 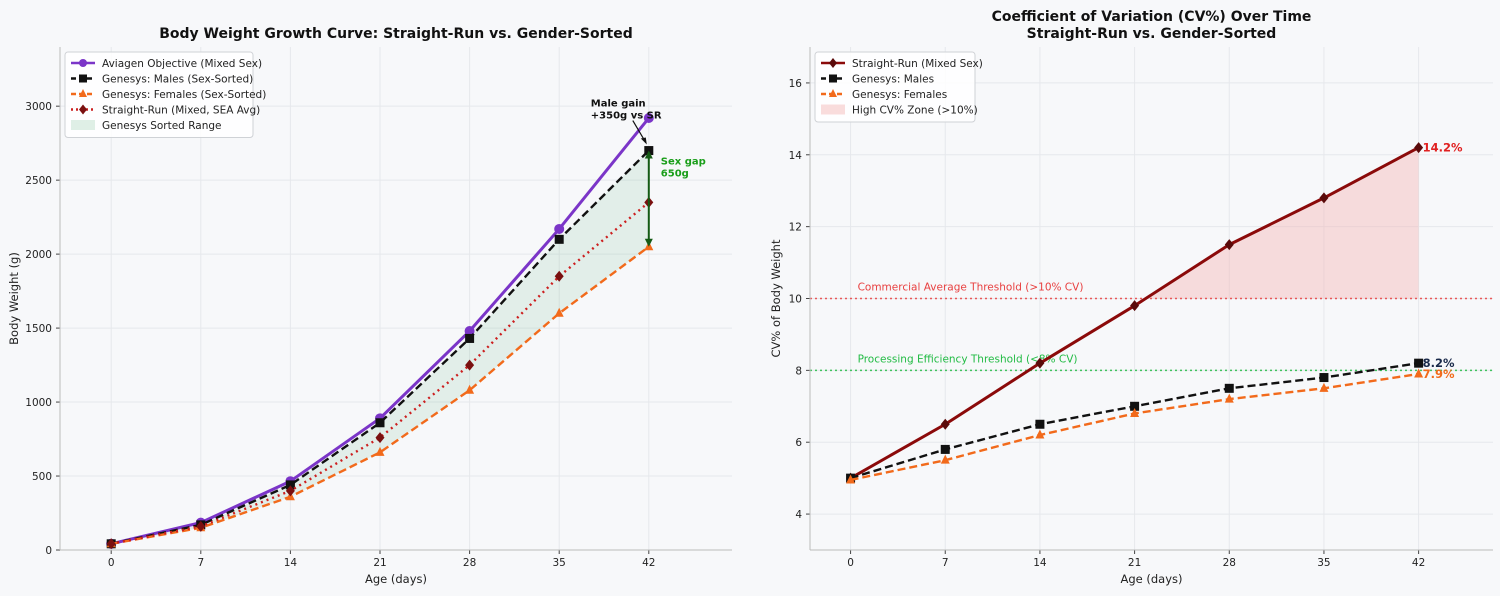 What do you see at coordinates (968, 359) in the screenshot?
I see `threshold-label: Processing Efficiency Threshold (<8% CV)` at bounding box center [968, 359].